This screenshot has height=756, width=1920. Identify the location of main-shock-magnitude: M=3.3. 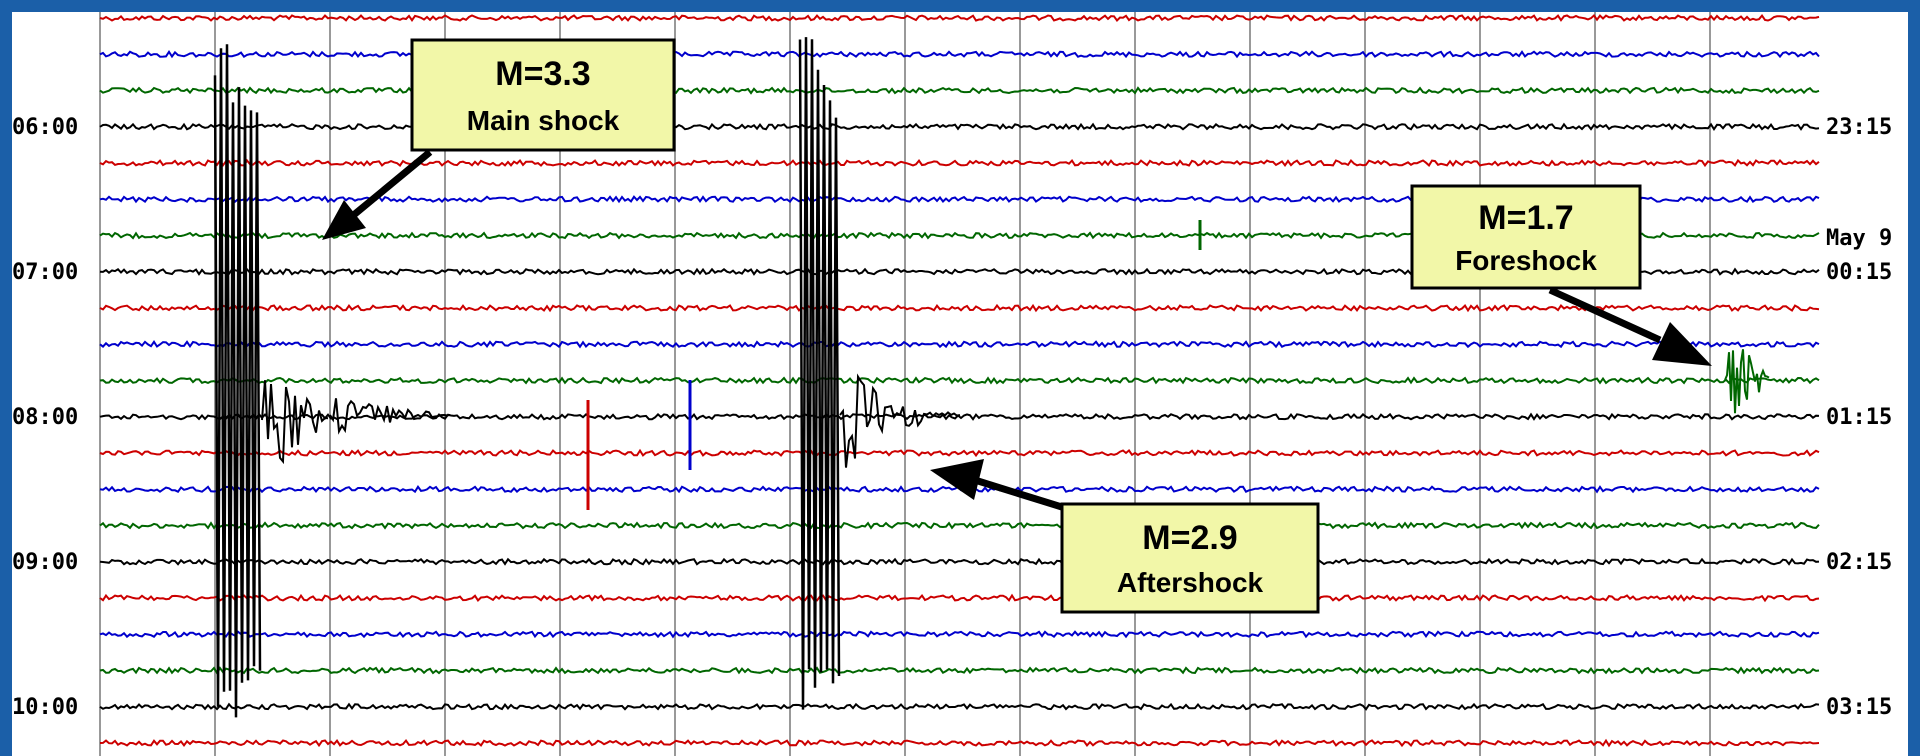
(542, 74).